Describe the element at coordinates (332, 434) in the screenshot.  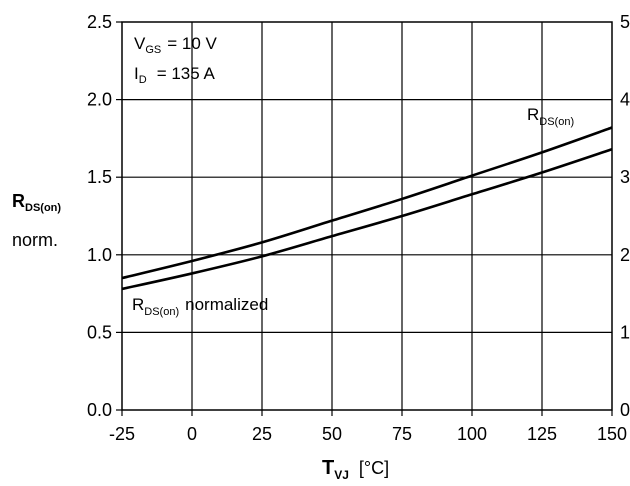
I see `x-tick-label: 50` at that location.